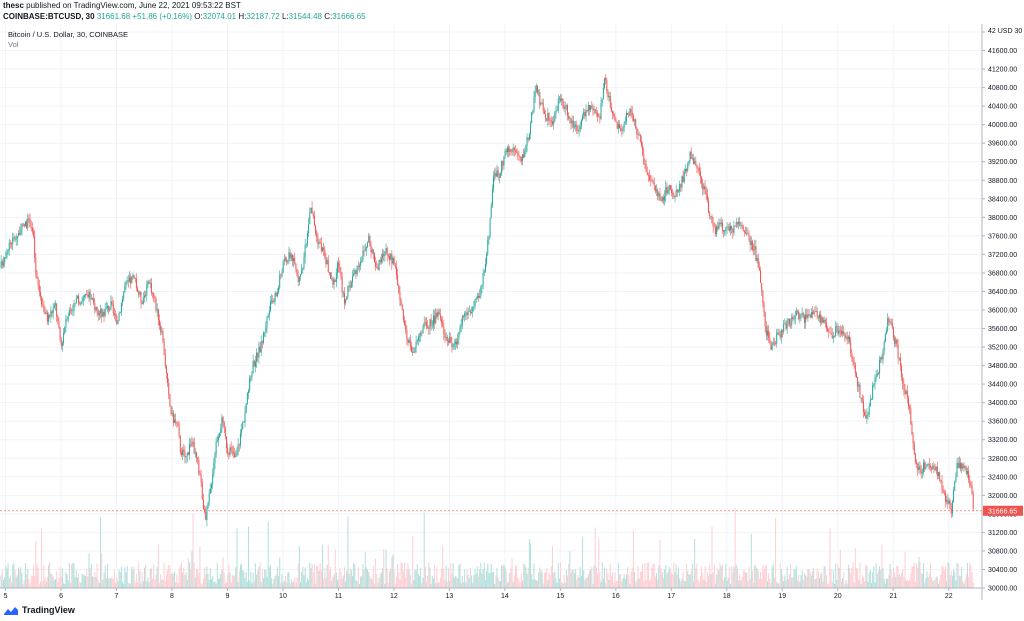 The width and height of the screenshot is (1024, 621). What do you see at coordinates (1002, 199) in the screenshot?
I see `price-tick-label: 38400.00` at bounding box center [1002, 199].